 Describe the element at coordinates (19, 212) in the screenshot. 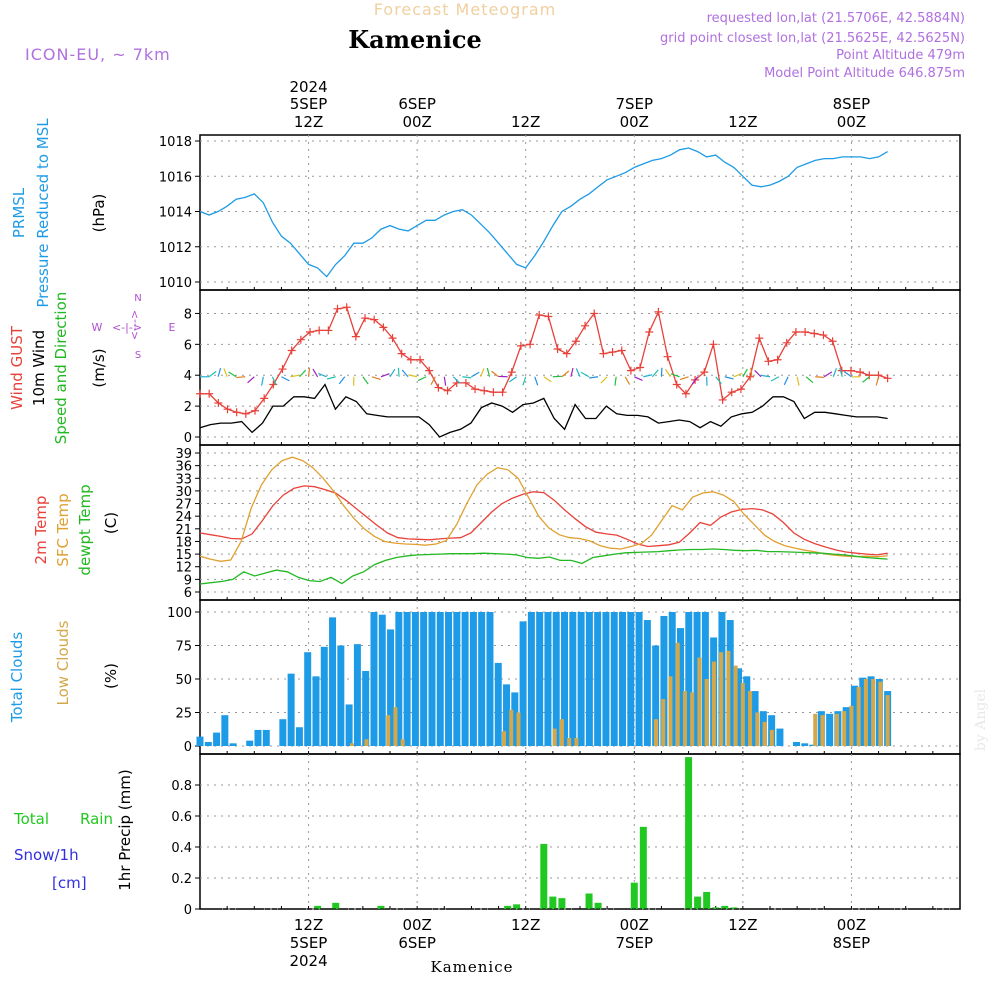

I see `pressure-label: PRMSL` at that location.